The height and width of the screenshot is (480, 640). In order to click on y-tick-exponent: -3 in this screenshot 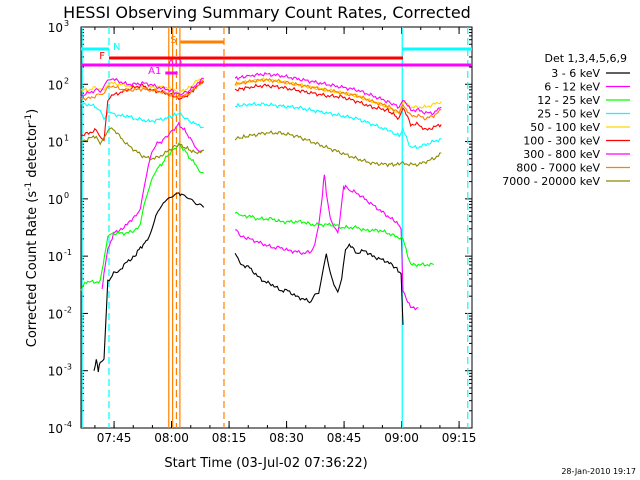, I will do `click(68, 367)`.